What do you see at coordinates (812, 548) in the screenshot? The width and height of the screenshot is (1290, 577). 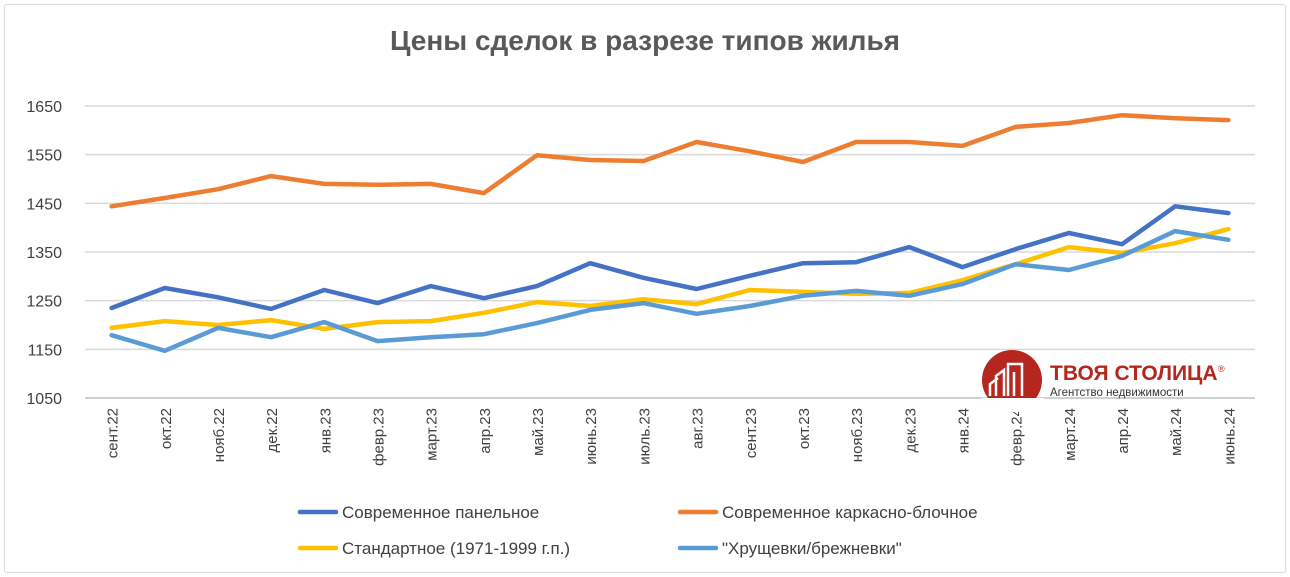 I see `legend-label: "Хрущевки/брежневки"` at bounding box center [812, 548].